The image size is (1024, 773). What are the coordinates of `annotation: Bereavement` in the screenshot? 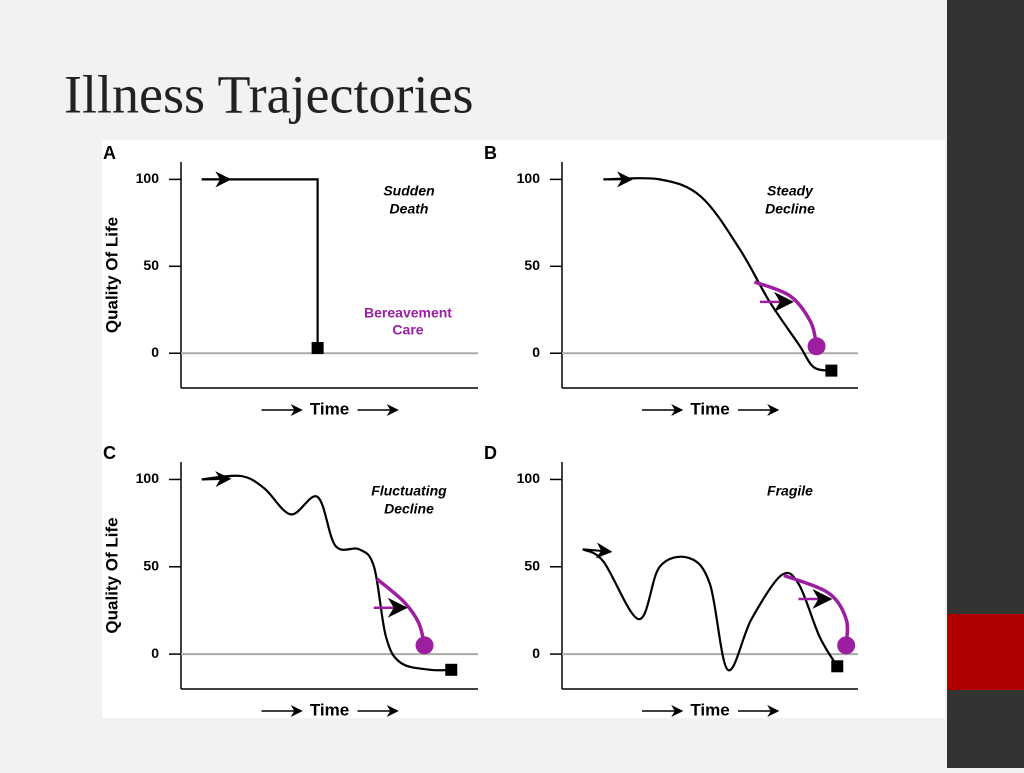 It's located at (408, 313).